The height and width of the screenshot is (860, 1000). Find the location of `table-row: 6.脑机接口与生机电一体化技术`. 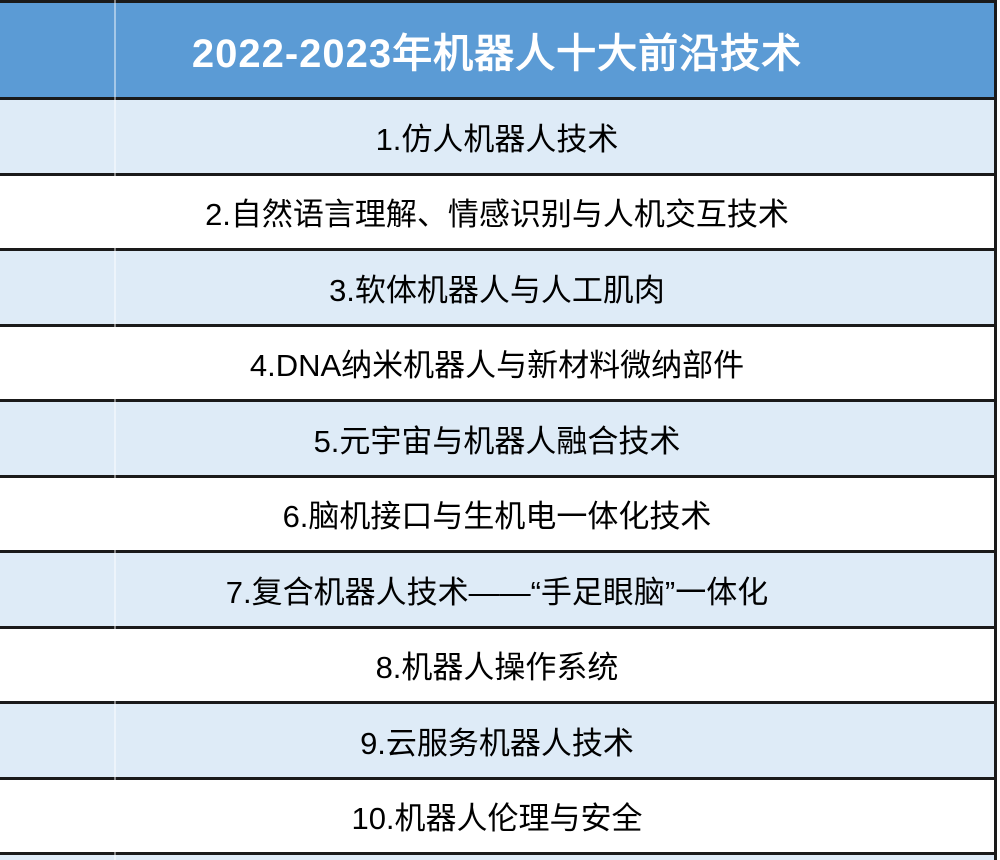

table-row: 6.脑机接口与生机电一体化技术 is located at coordinates (497, 515).